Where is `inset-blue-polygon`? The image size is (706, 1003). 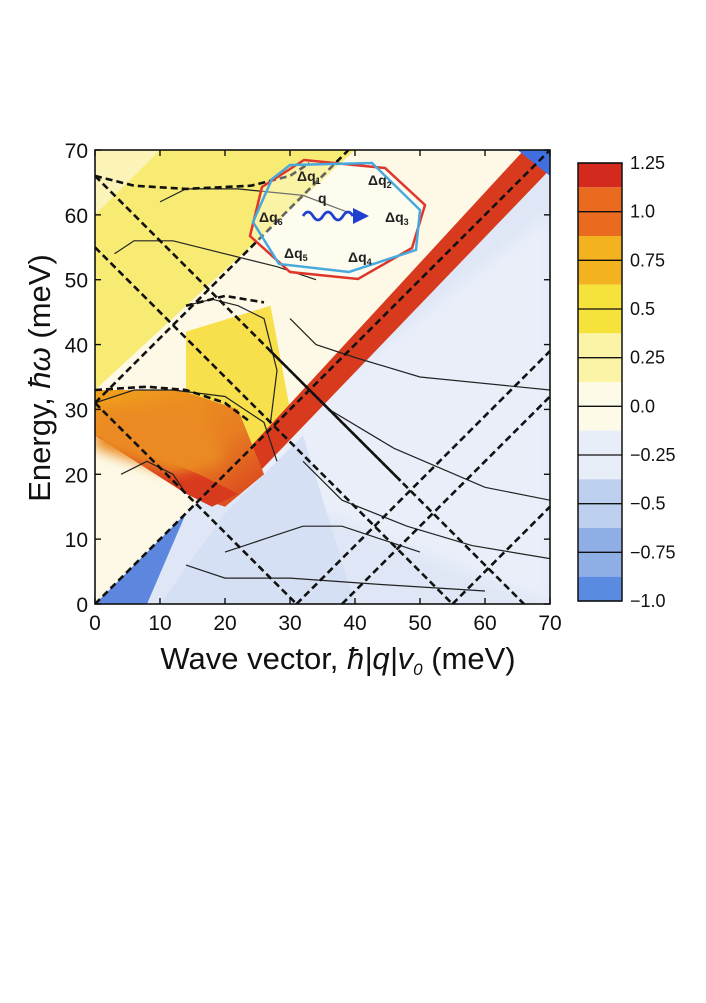 inset-blue-polygon is located at coordinates (336, 217).